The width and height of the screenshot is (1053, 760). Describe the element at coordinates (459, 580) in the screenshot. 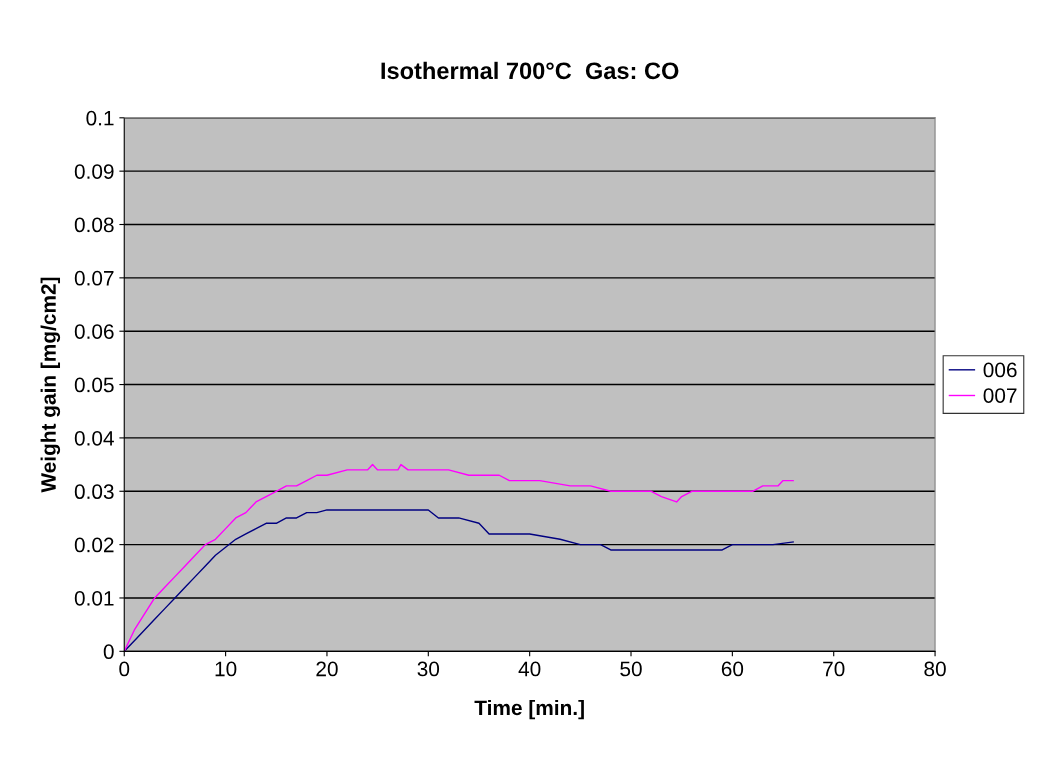

I see `line-series` at that location.